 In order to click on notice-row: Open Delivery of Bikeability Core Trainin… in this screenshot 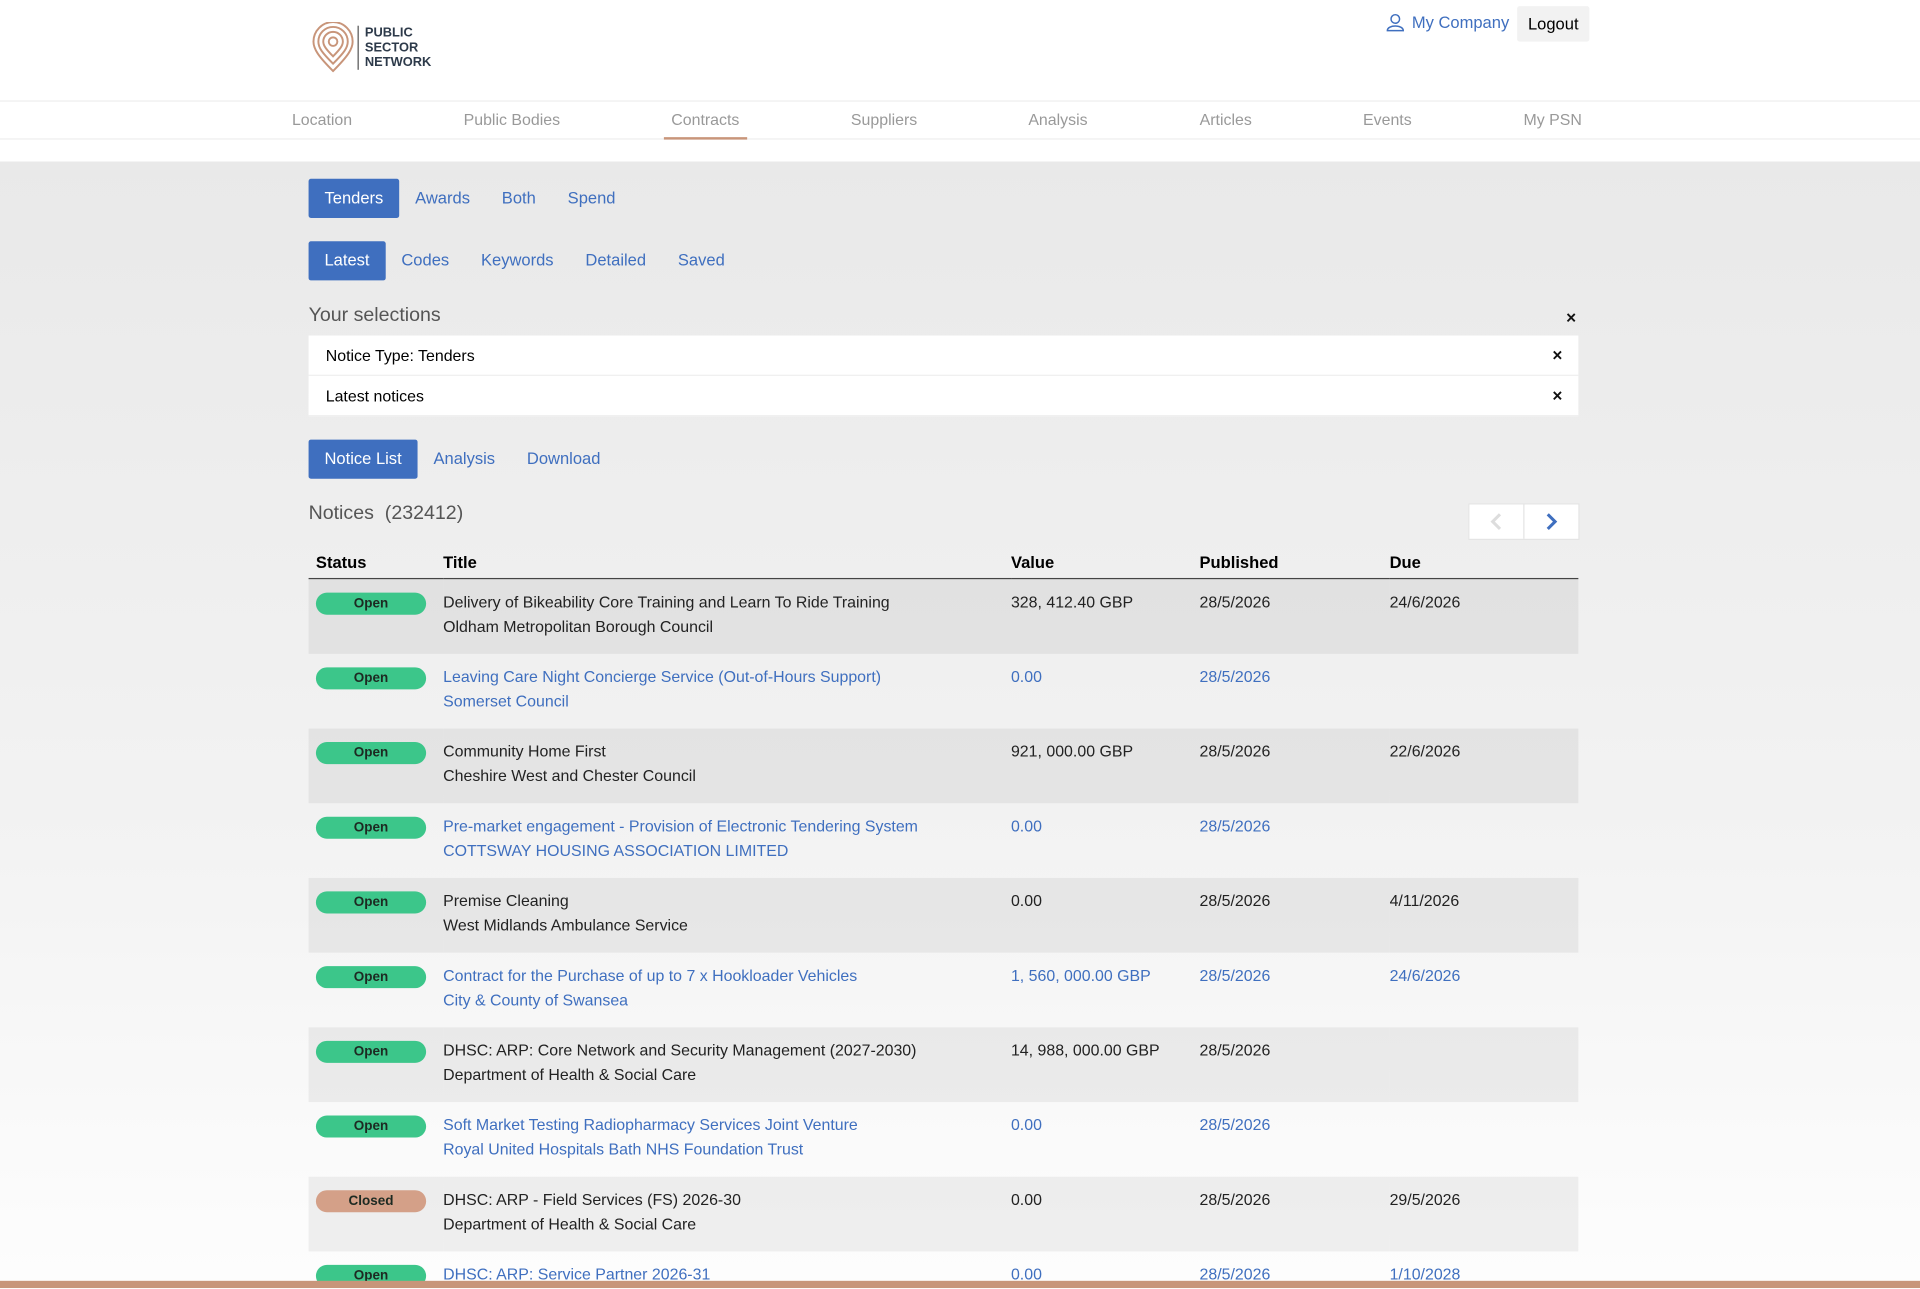, I will do `click(943, 616)`.